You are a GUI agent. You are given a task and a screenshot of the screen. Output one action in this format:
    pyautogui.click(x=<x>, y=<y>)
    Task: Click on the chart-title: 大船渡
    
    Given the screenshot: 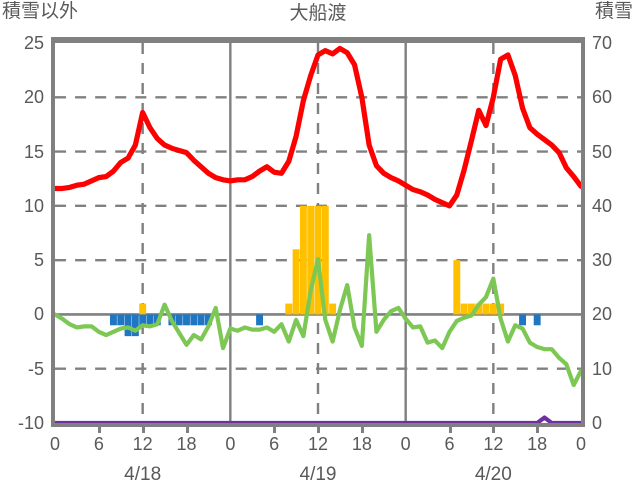 What is the action you would take?
    pyautogui.click(x=318, y=13)
    